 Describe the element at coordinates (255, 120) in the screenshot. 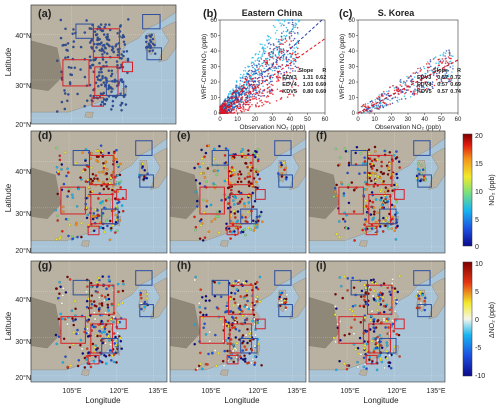

I see `x-tick-label: 20` at that location.